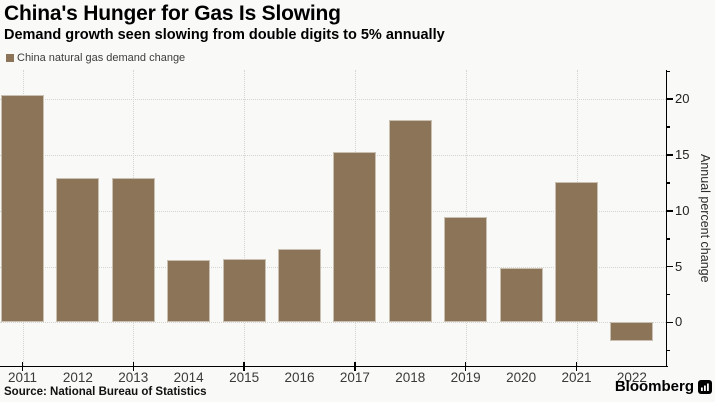 The width and height of the screenshot is (715, 402). Describe the element at coordinates (189, 291) in the screenshot. I see `bar-2014` at that location.